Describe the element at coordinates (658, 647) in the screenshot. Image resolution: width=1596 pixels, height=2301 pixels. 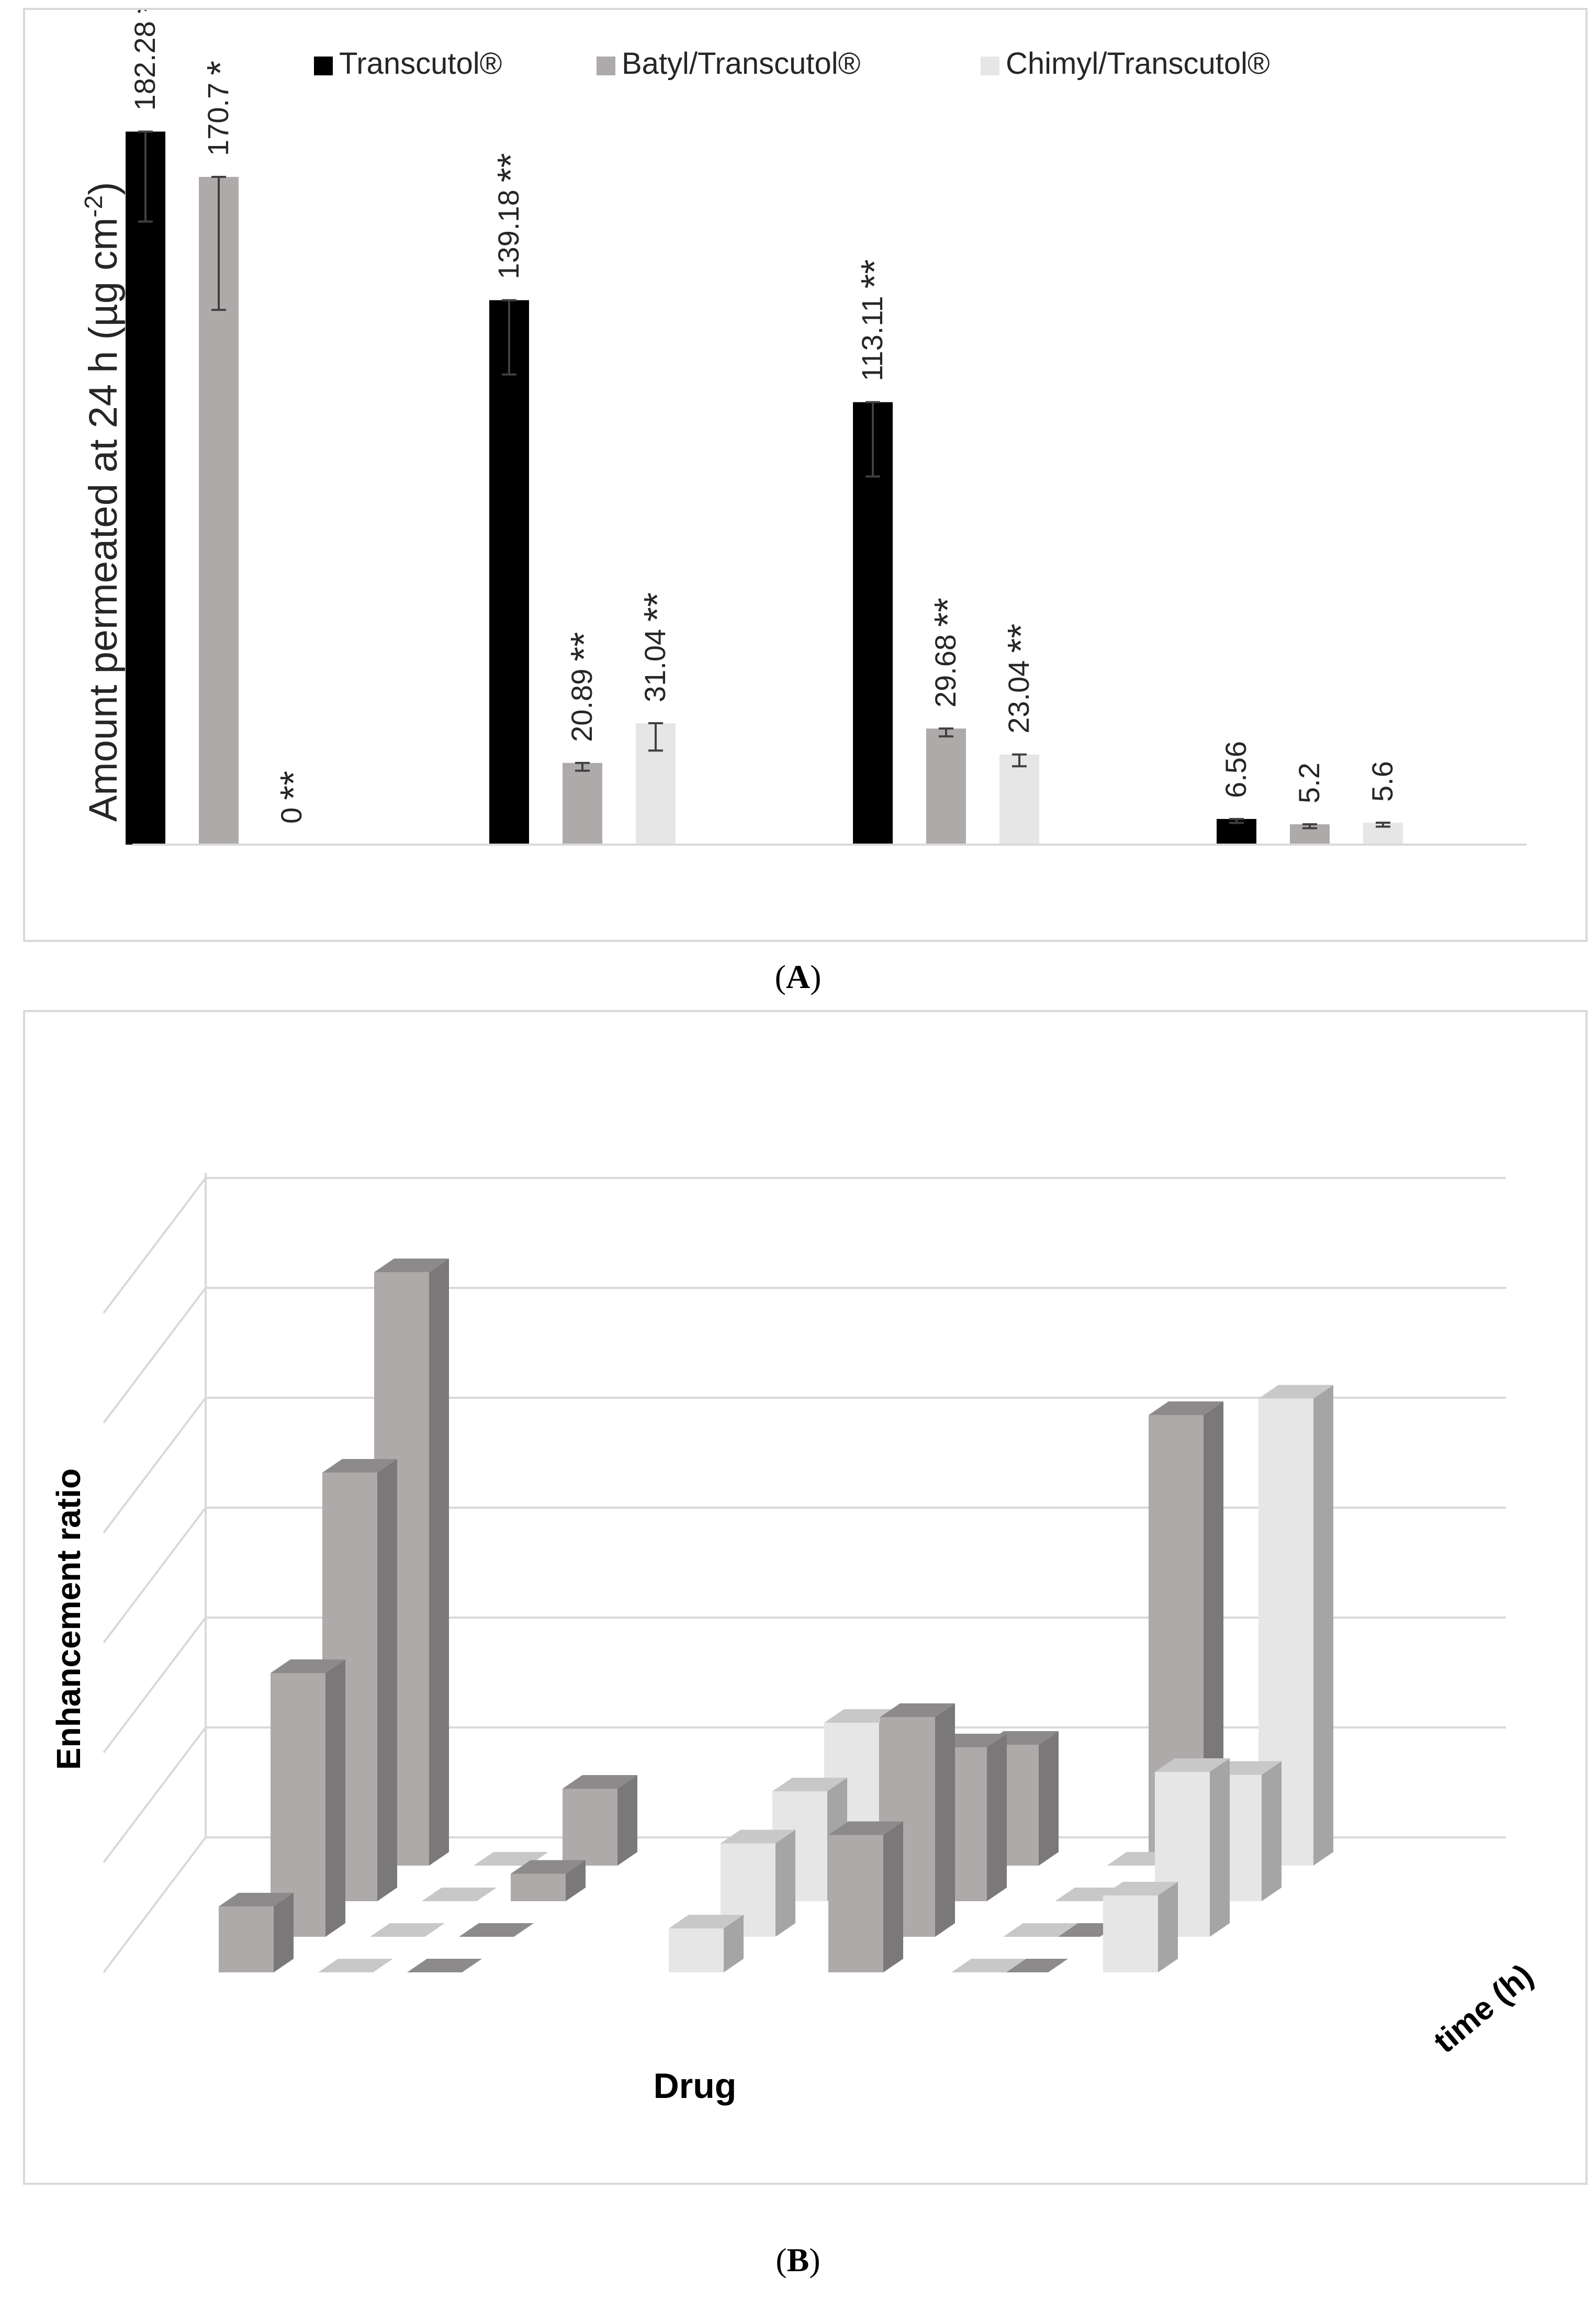
I see `data-label-chimyl-transcutol-di: 31.04**` at that location.